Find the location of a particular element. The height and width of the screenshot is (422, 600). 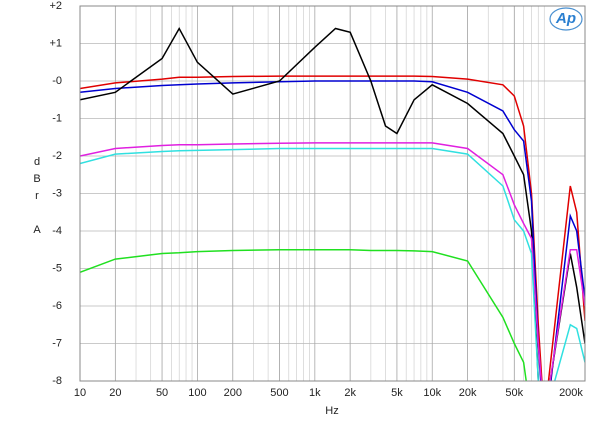

y-tick-label: -1 is located at coordinates (57, 118).